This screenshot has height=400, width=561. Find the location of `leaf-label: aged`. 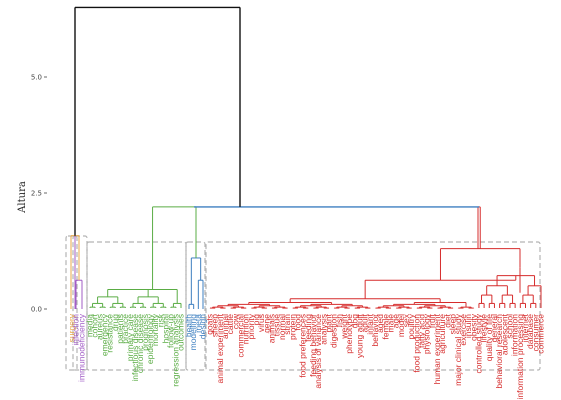

leaf-label: aged is located at coordinates (380, 323).